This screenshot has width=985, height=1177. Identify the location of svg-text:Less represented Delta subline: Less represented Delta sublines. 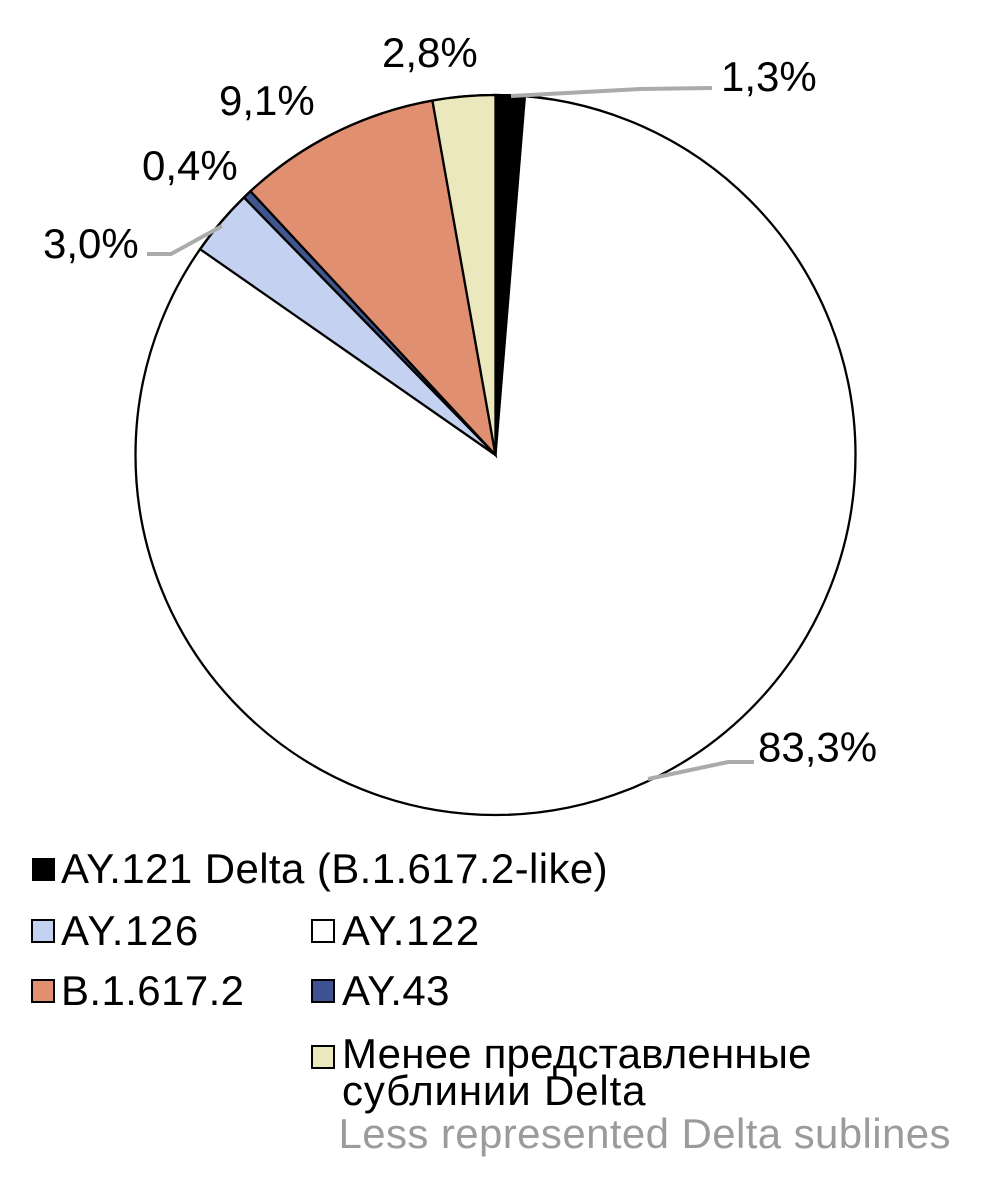
(645, 1133).